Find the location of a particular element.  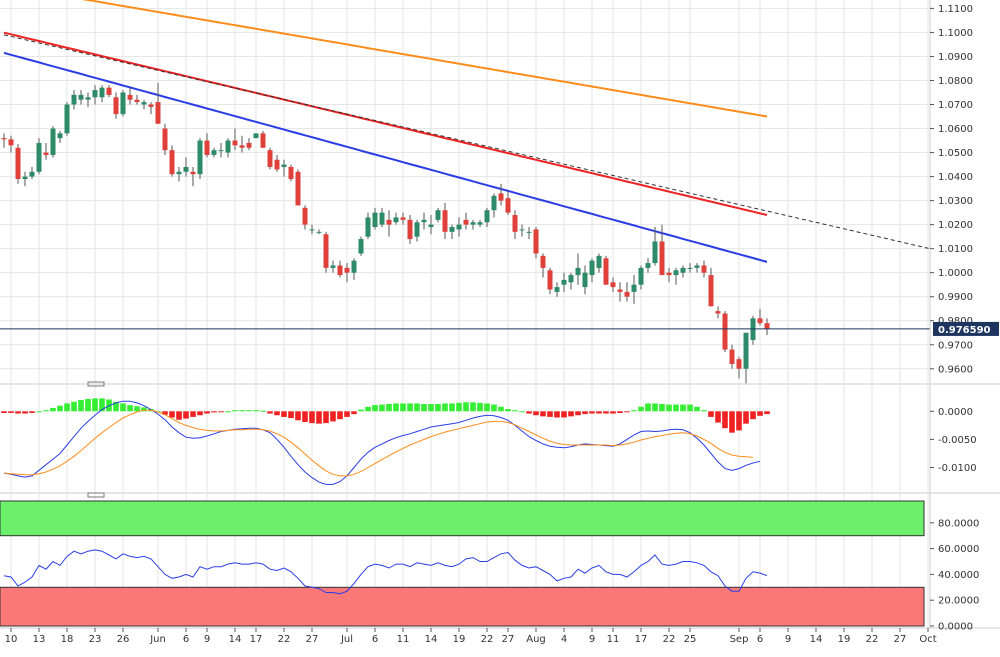

x-tick-label: 9 is located at coordinates (207, 639).